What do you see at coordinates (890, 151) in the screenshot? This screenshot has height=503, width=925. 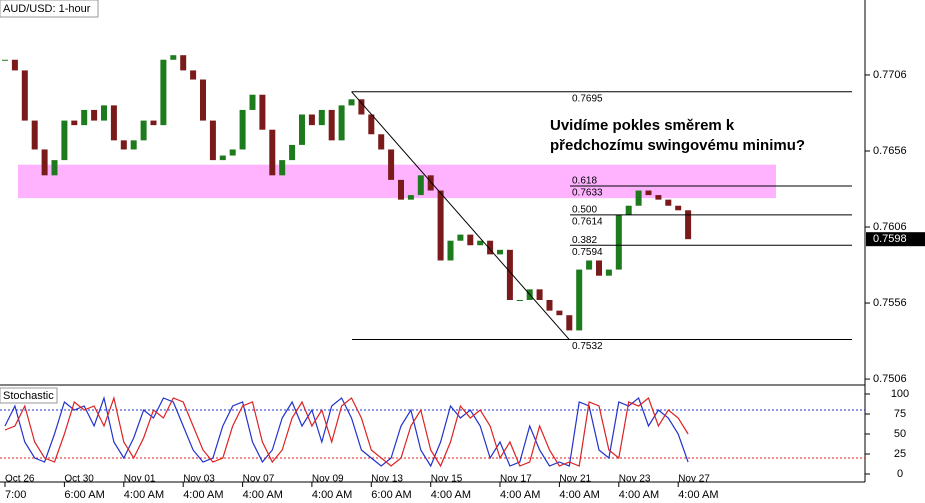 I see `y-tick-label: 0.7656` at bounding box center [890, 151].